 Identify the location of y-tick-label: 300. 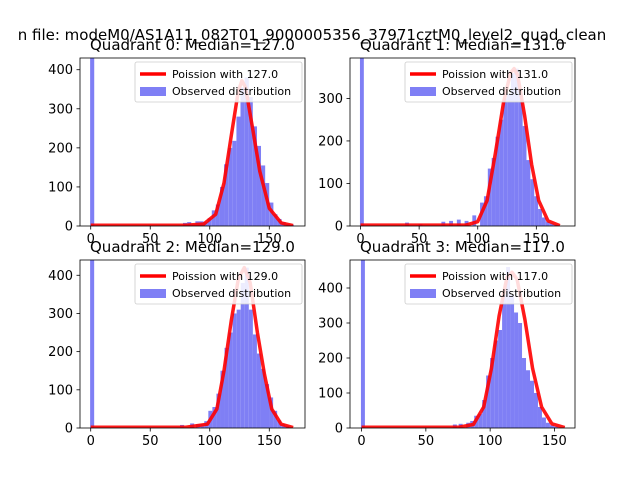
(60, 314).